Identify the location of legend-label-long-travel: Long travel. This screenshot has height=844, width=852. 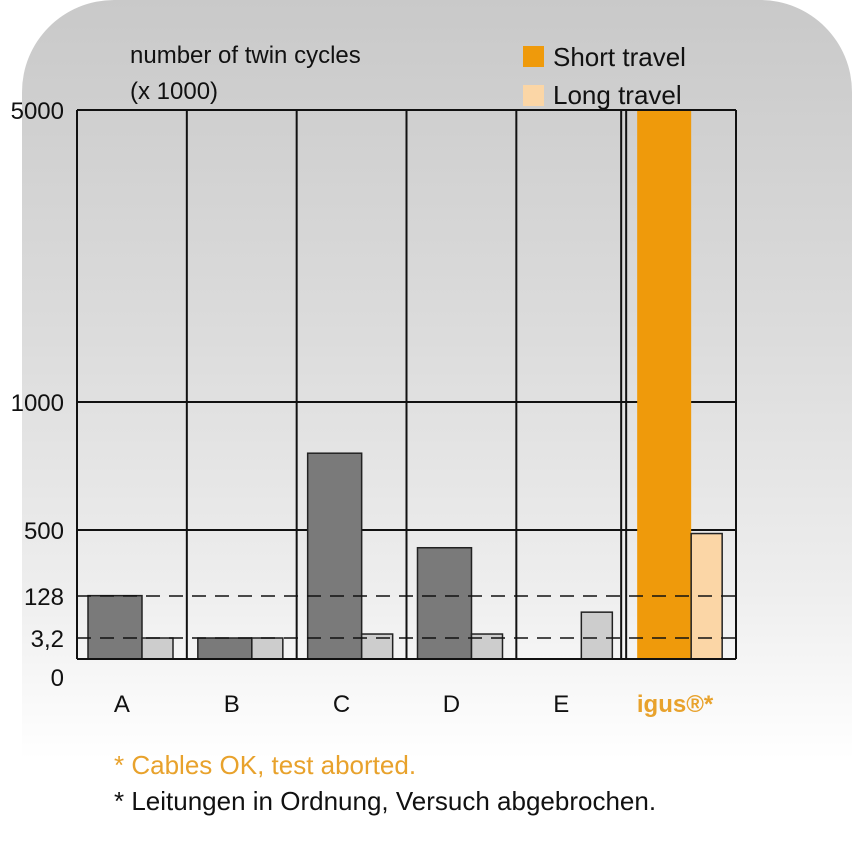
(617, 95).